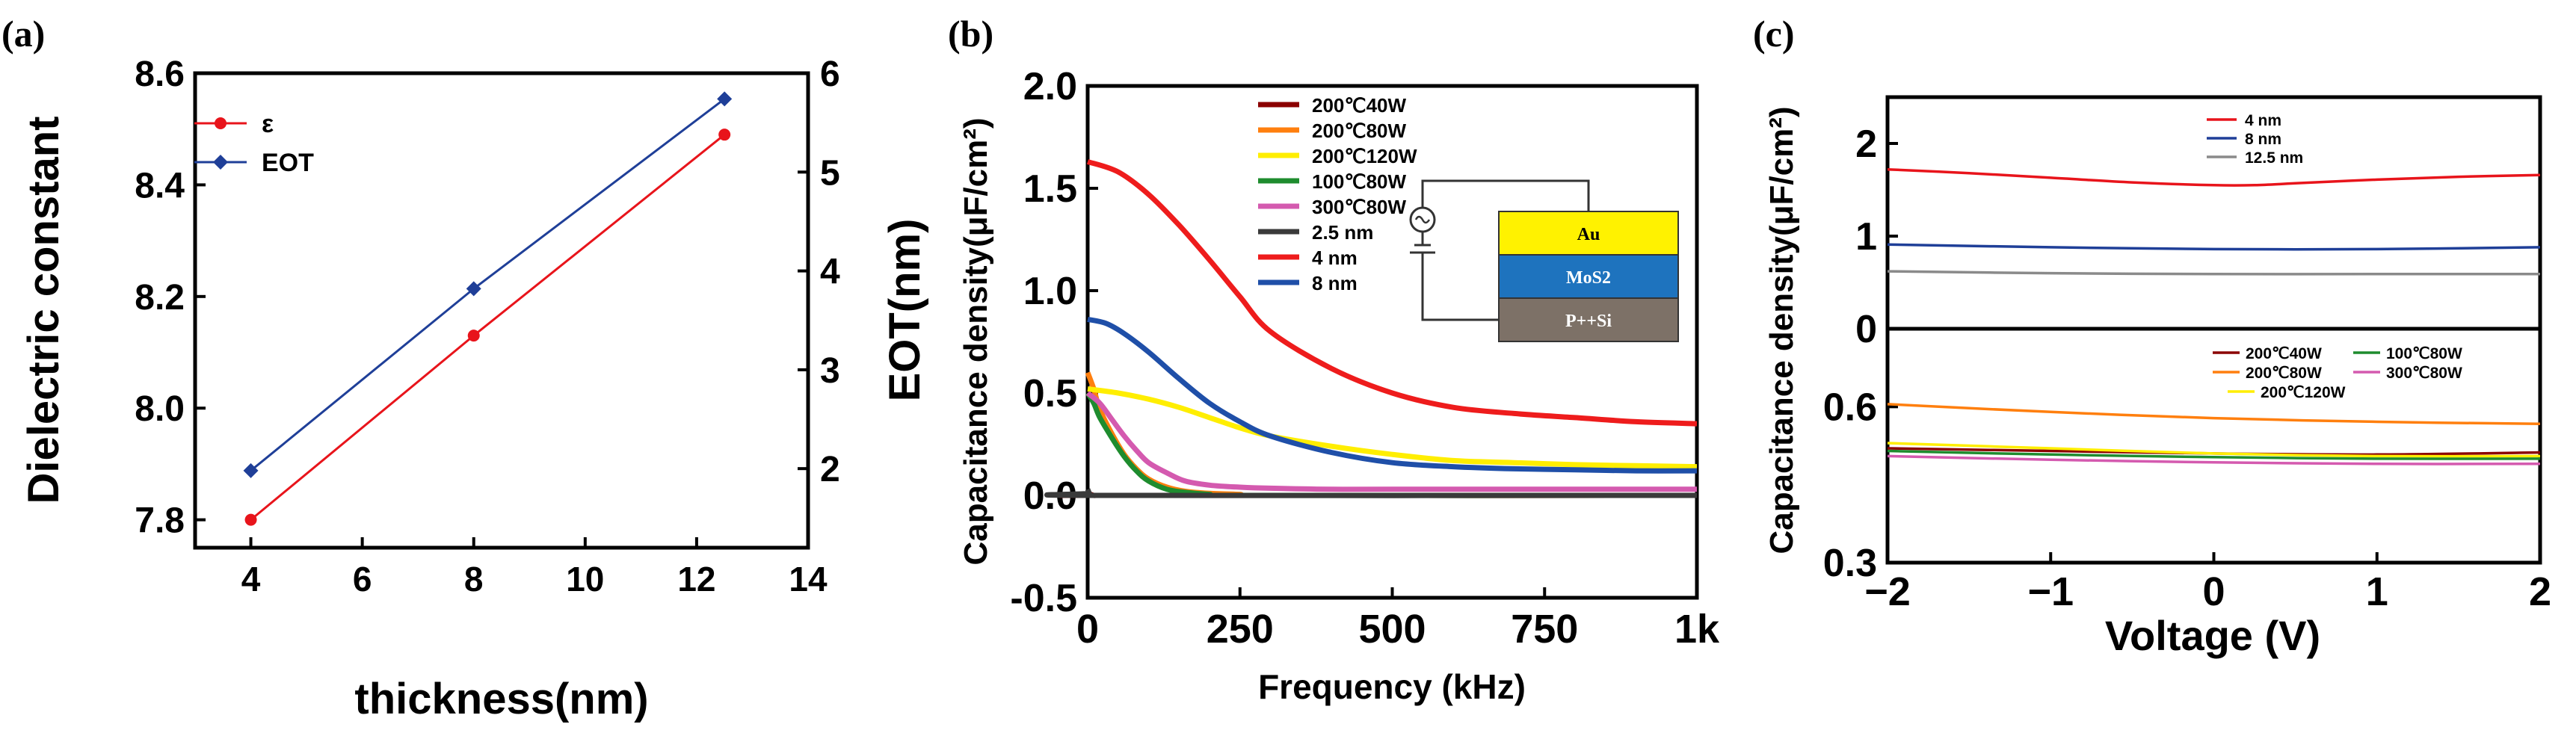 Image resolution: width=2576 pixels, height=733 pixels. What do you see at coordinates (1335, 258) in the screenshot?
I see `panel-b-legend-label: 4 nm` at bounding box center [1335, 258].